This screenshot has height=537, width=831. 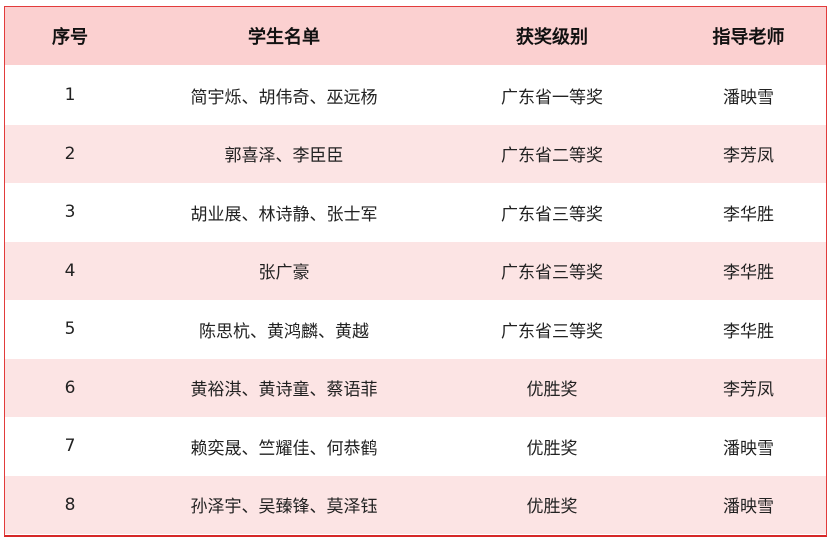 What do you see at coordinates (70, 329) in the screenshot?
I see `cell-index: 5` at bounding box center [70, 329].